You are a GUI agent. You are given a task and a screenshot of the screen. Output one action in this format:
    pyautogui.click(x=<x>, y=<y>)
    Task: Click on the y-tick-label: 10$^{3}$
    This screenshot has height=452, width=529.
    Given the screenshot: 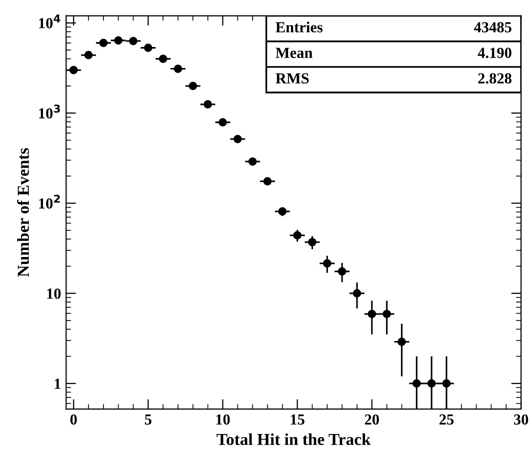 What is the action you would take?
    pyautogui.click(x=49, y=111)
    